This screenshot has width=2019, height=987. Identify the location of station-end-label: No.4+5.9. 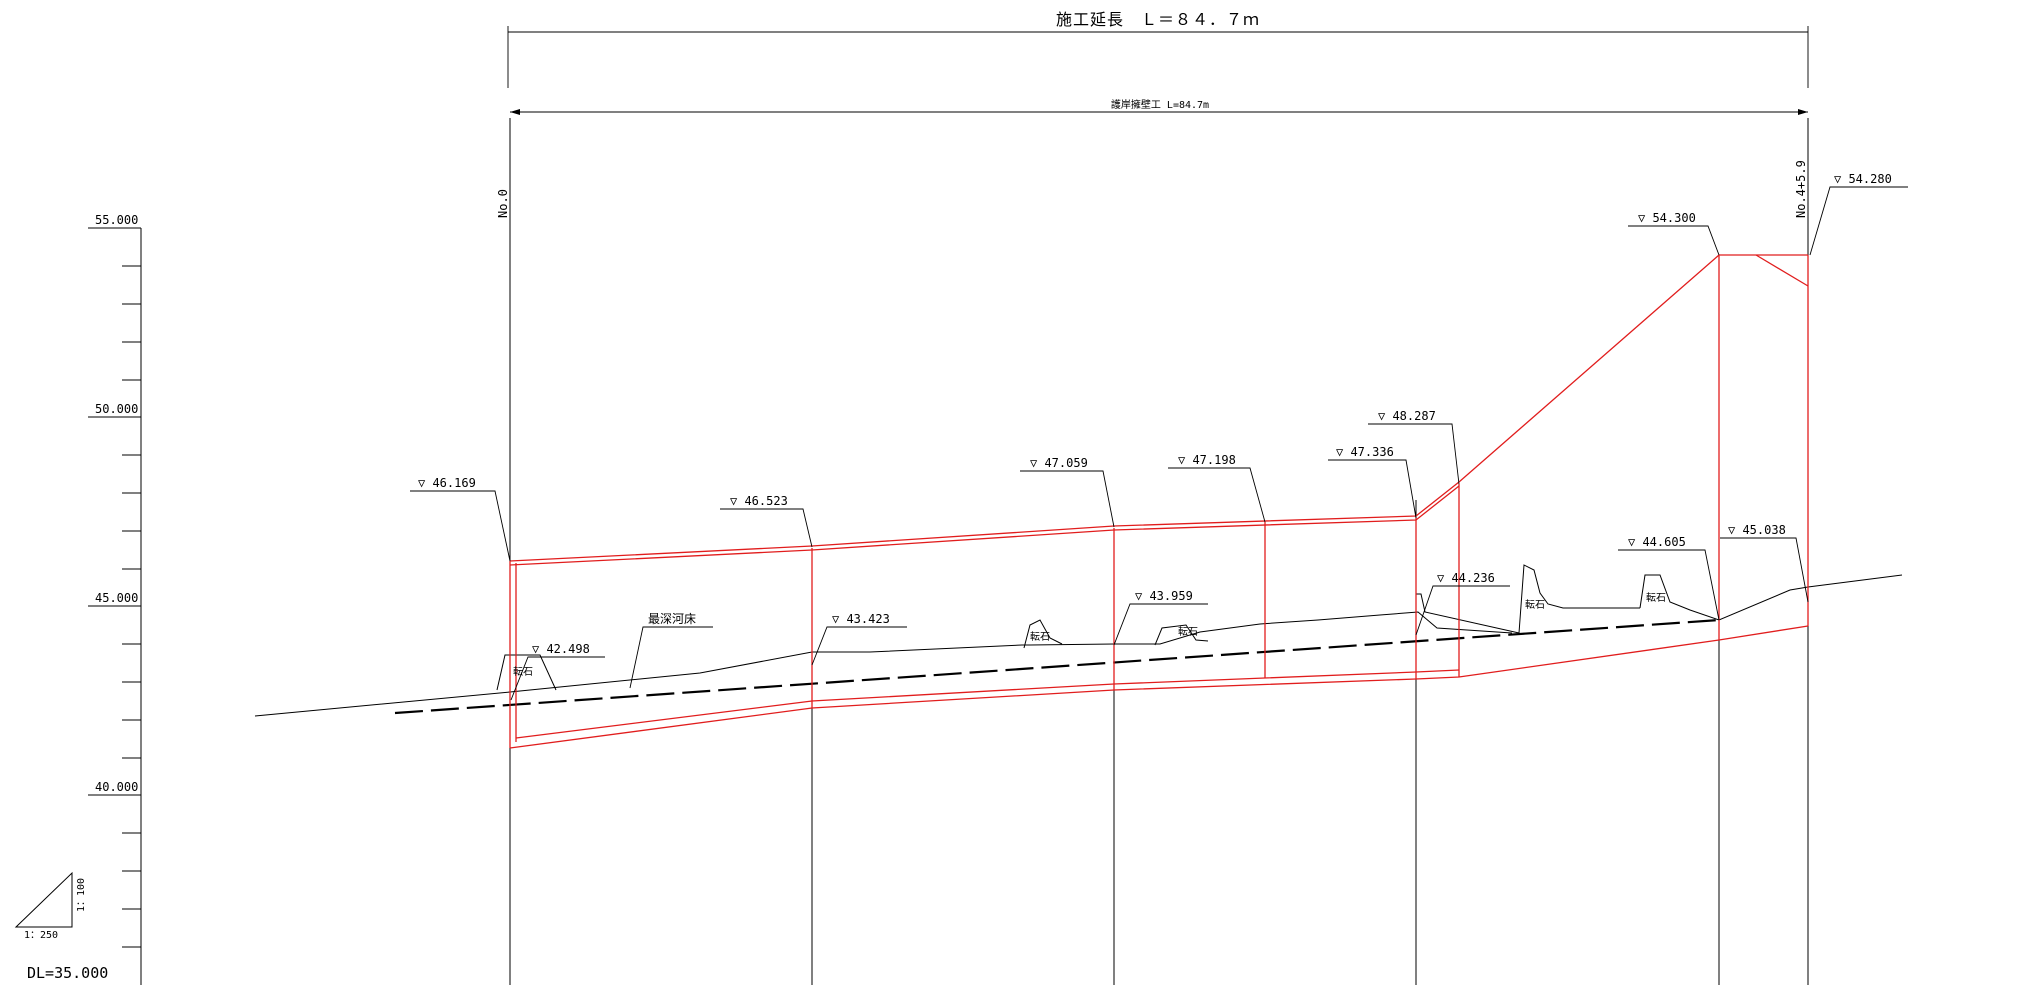
(1801, 189).